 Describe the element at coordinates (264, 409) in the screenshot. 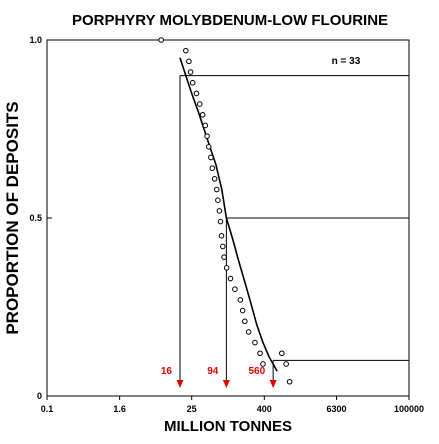

I see `x-tick-label: 400` at that location.